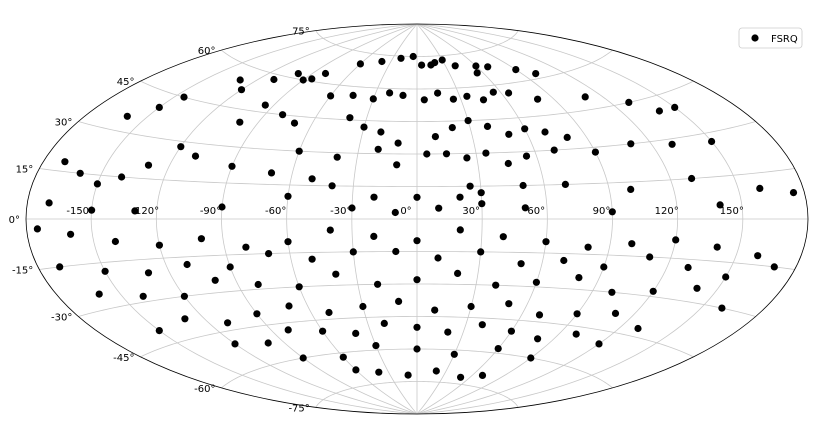  Describe the element at coordinates (61, 318) in the screenshot. I see `parallel-label: -30°` at that location.